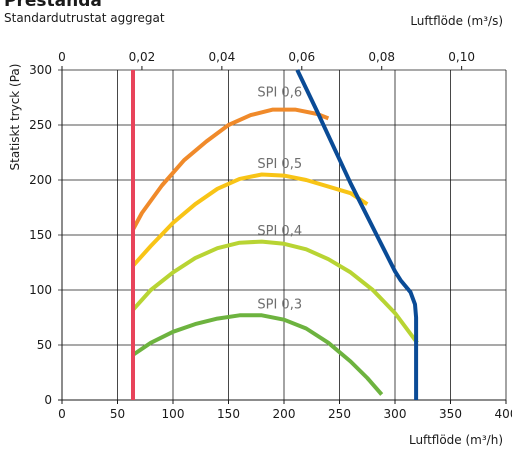 The height and width of the screenshot is (450, 512). Describe the element at coordinates (455, 440) in the screenshot. I see `x-axis-label: Luftflöde (m³/h)` at that location.